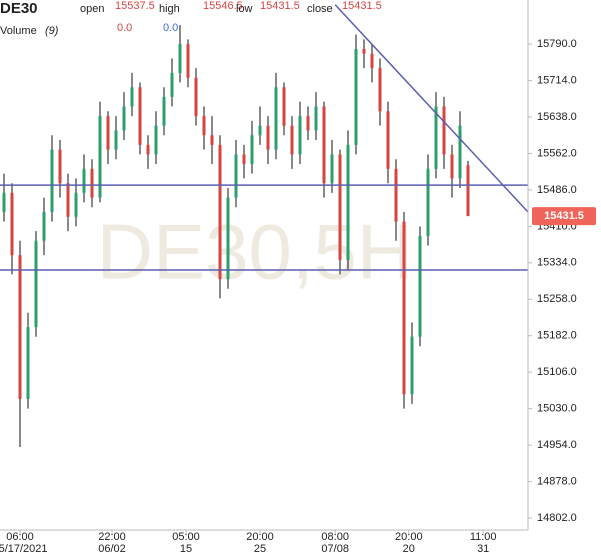  What do you see at coordinates (19, 8) in the screenshot?
I see `symbol: DE30` at bounding box center [19, 8].